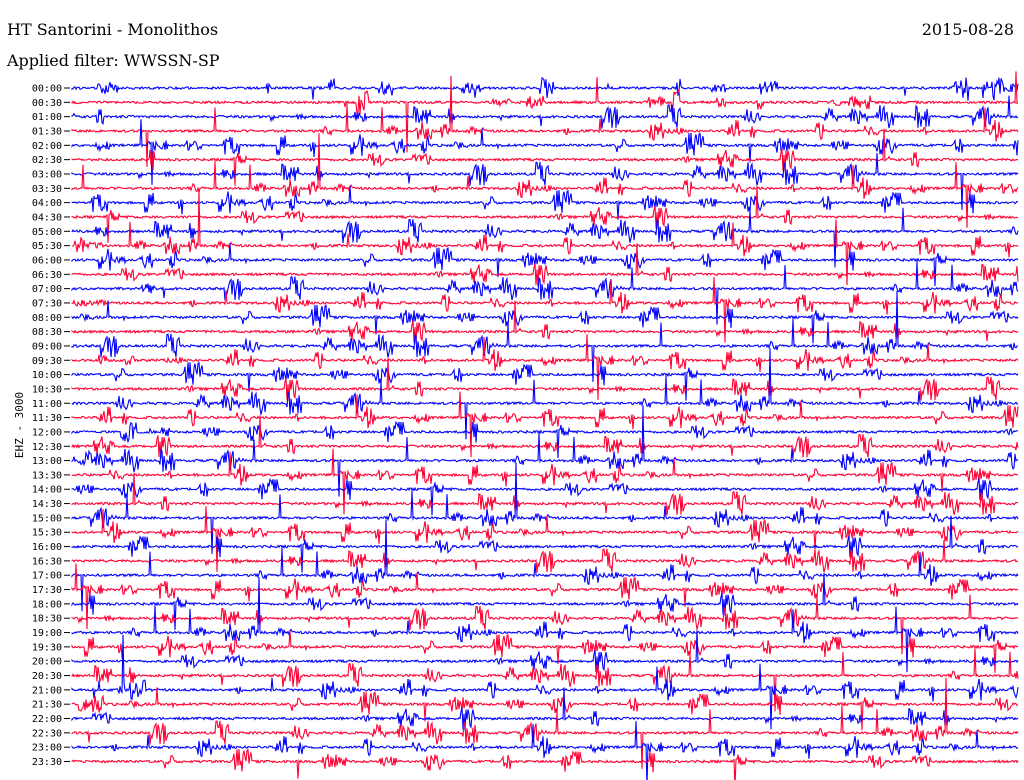  I want to click on row-time-label: 15:30, so click(47, 533).